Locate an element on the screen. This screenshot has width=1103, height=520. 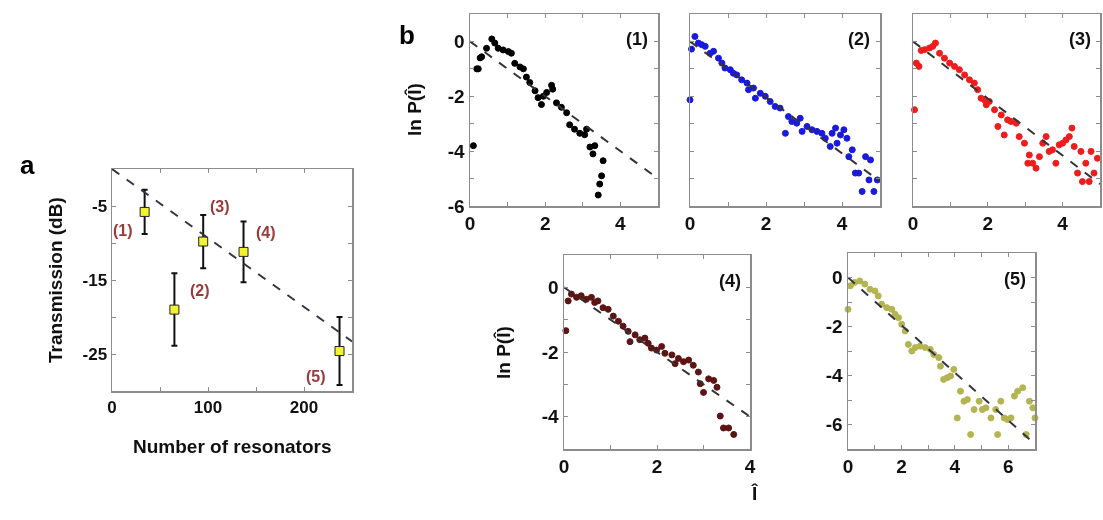
x-tick-label: 100 is located at coordinates (208, 407).